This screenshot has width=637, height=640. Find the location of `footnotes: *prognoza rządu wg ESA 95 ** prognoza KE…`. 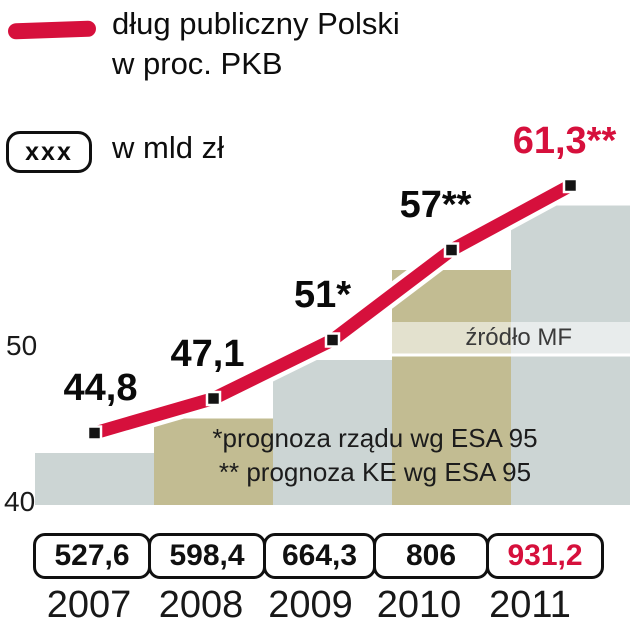

footnotes: *prognoza rządu wg ESA 95 ** prognoza KE… is located at coordinates (375, 455).